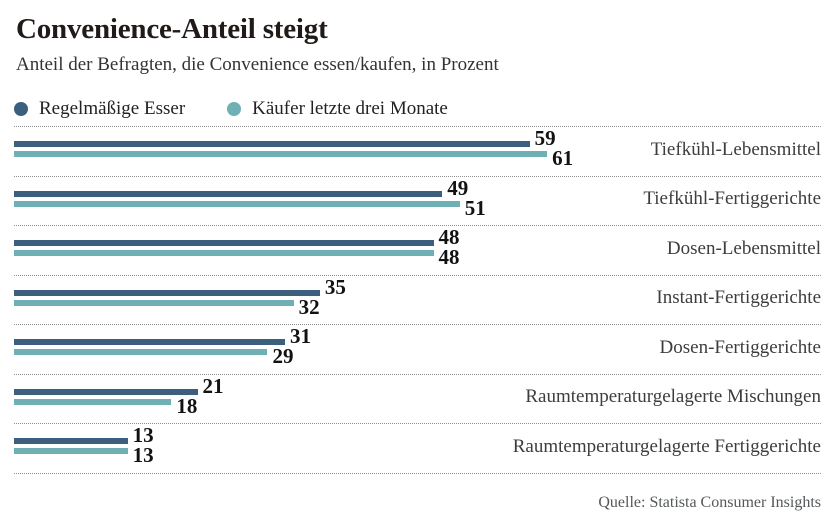 The image size is (835, 532). I want to click on value-label: 18, so click(187, 405).